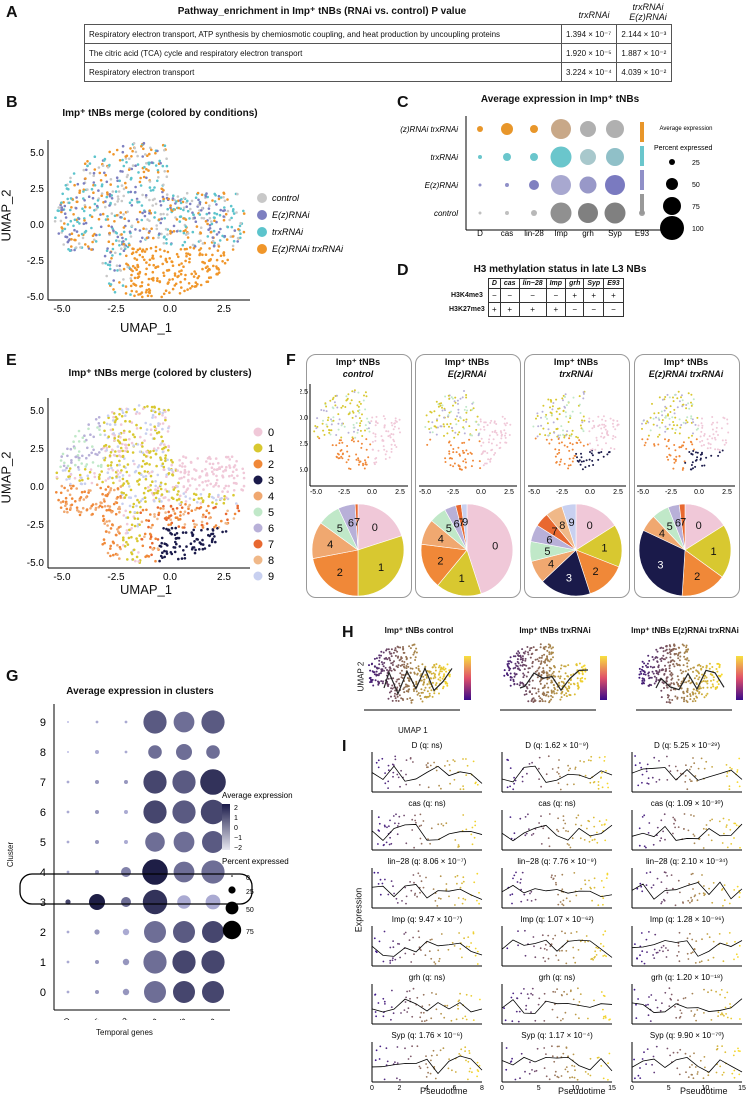 The image size is (749, 1099). What do you see at coordinates (554, 680) in the screenshot?
I see `trajectory-line` at bounding box center [554, 680].